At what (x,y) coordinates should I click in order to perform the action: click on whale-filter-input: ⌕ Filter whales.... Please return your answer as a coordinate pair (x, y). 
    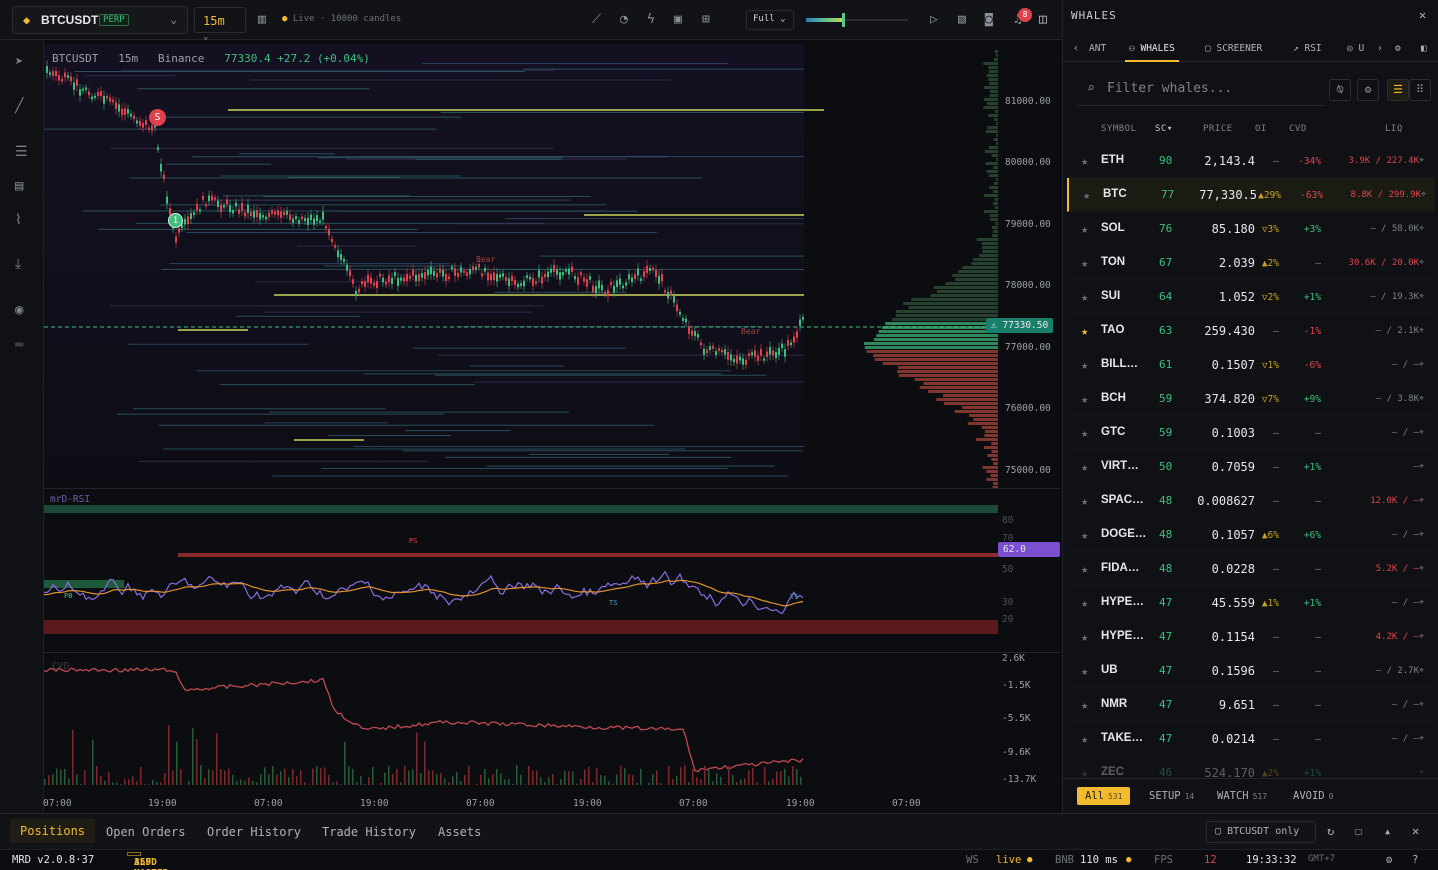
    Looking at the image, I should click on (1201, 89).